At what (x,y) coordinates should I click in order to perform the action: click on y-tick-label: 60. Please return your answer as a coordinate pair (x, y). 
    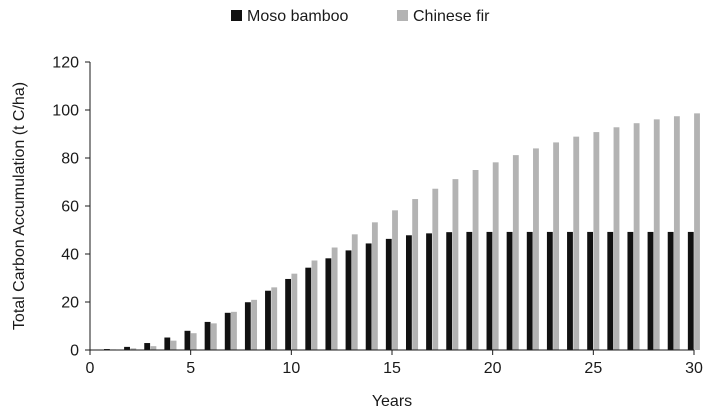
    Looking at the image, I should click on (70, 207).